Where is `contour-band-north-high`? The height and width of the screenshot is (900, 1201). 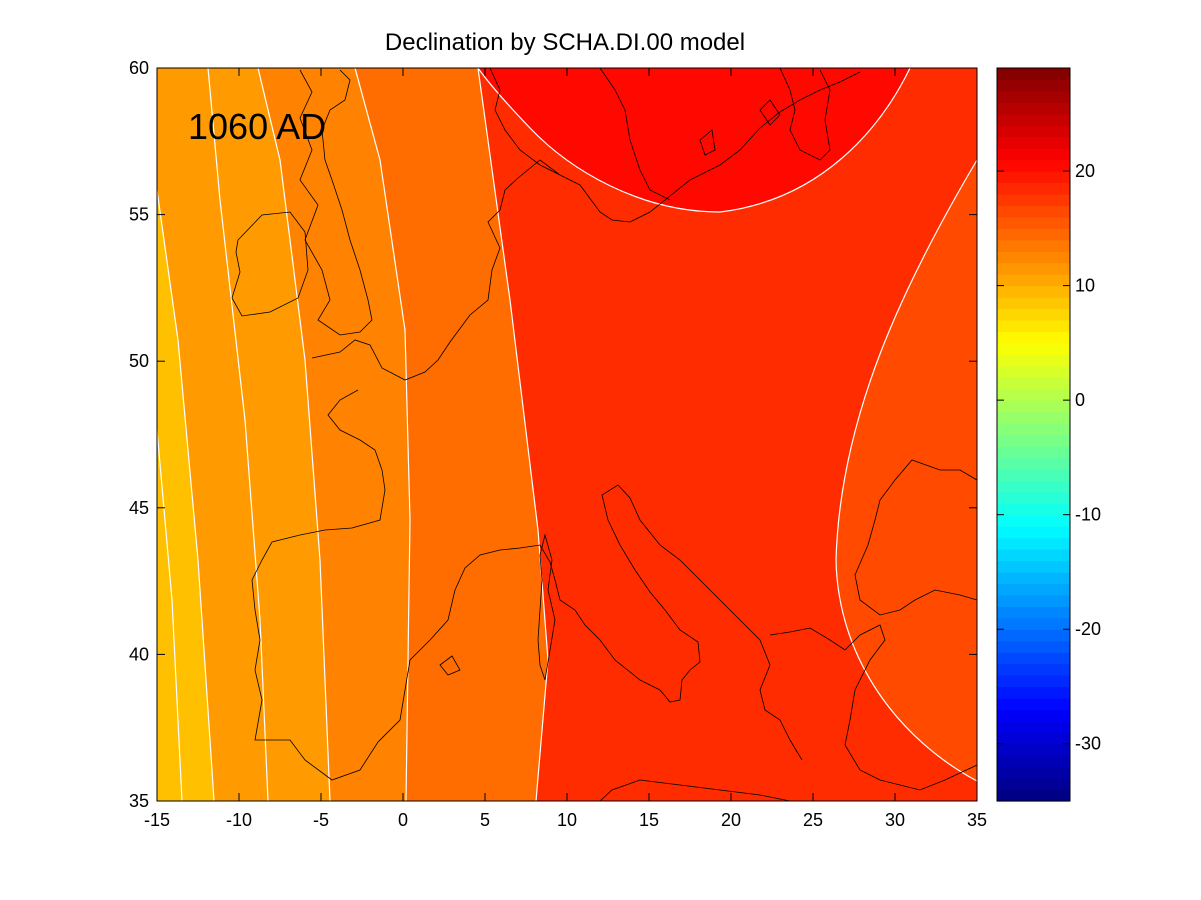
contour-band-north-high is located at coordinates (694, 140).